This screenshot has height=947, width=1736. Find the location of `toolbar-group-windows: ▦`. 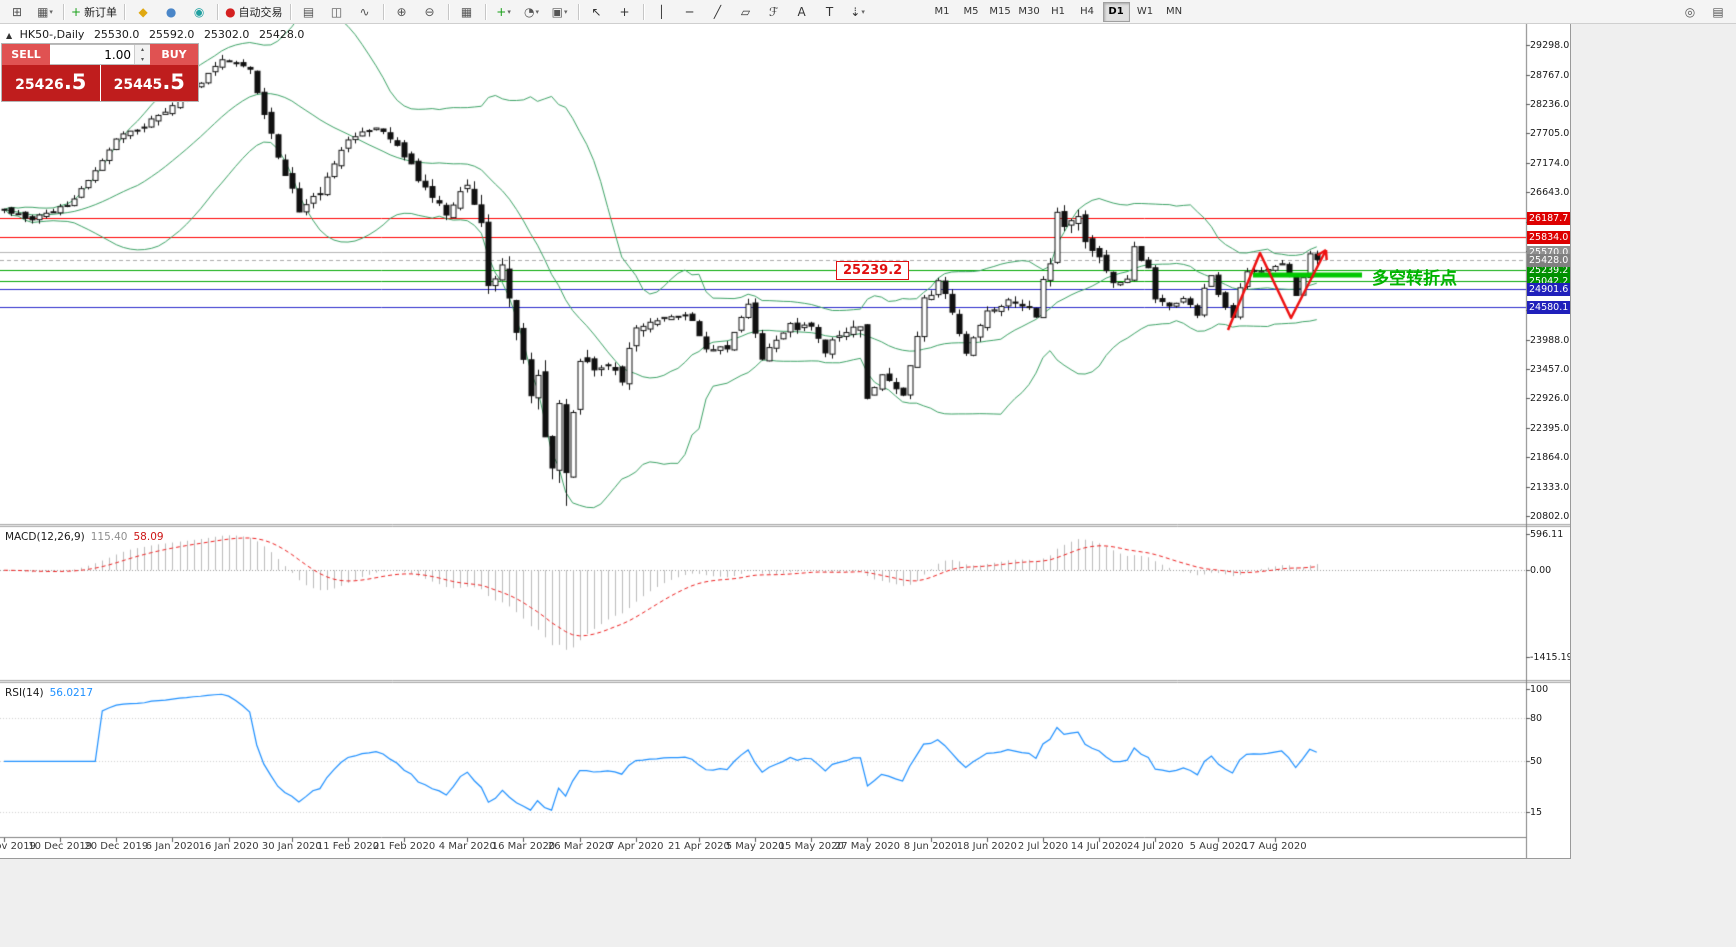

toolbar-group-windows: ▦ is located at coordinates (467, 12).